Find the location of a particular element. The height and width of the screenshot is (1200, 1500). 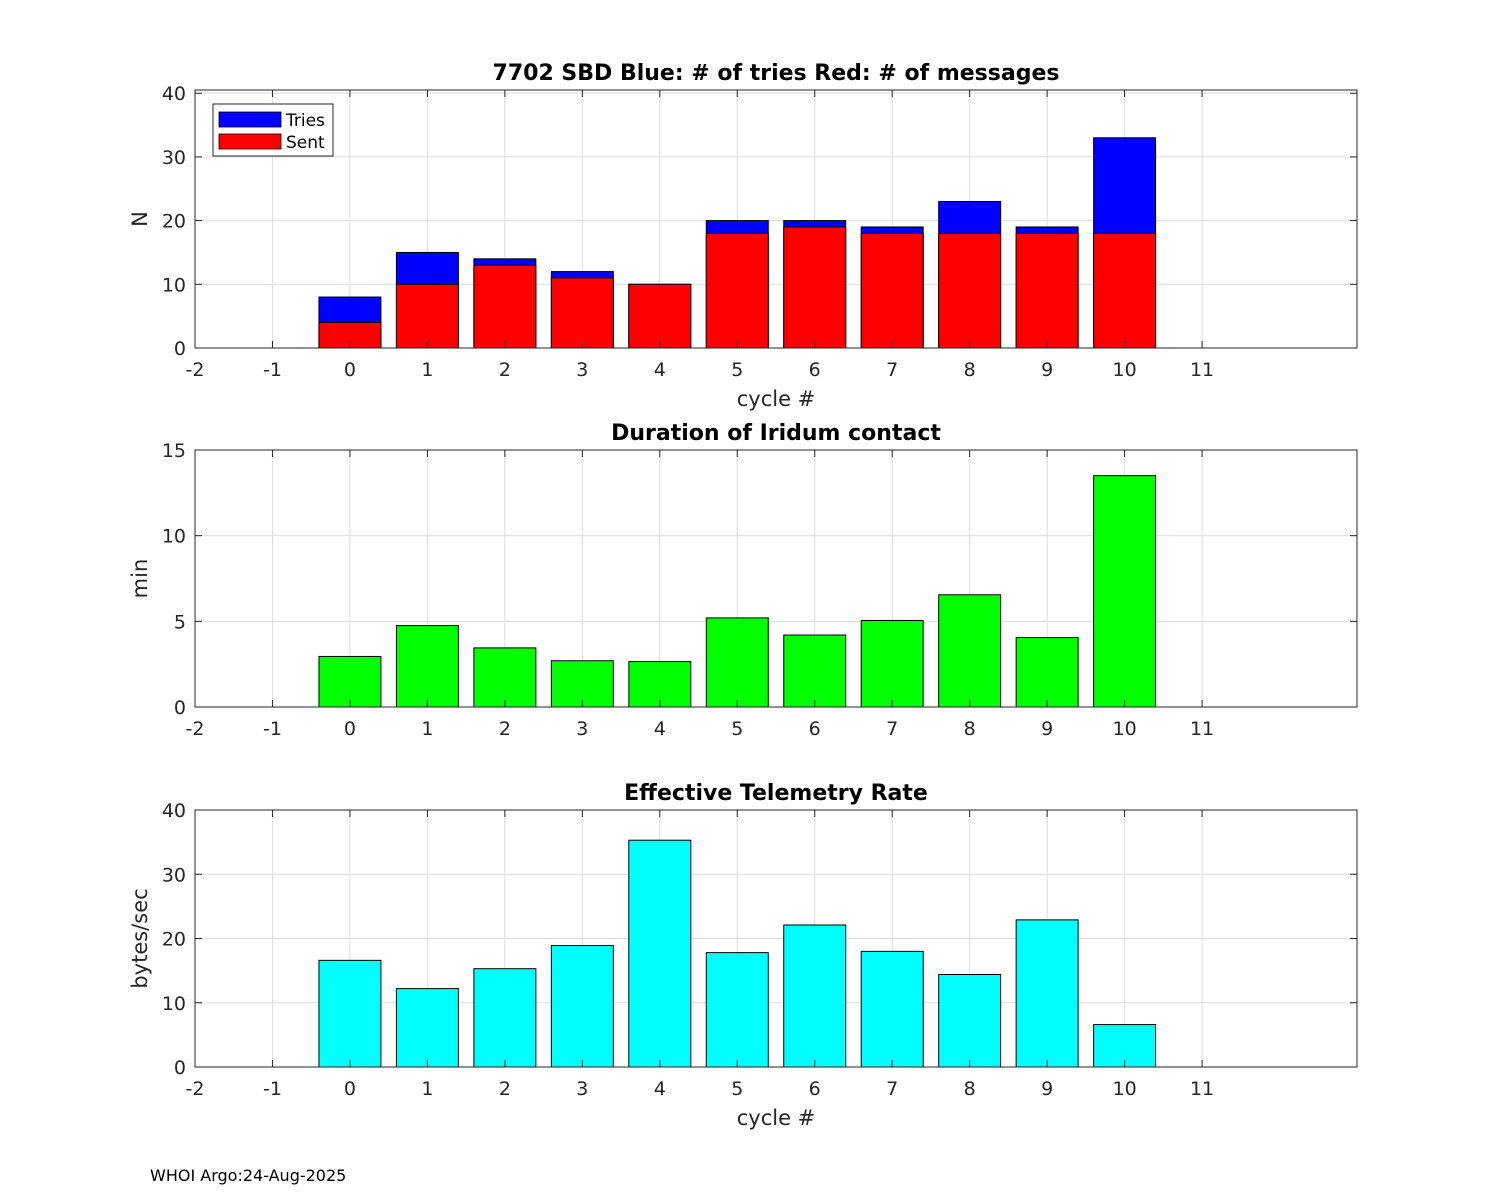

legend-swatch-tries is located at coordinates (250, 119).